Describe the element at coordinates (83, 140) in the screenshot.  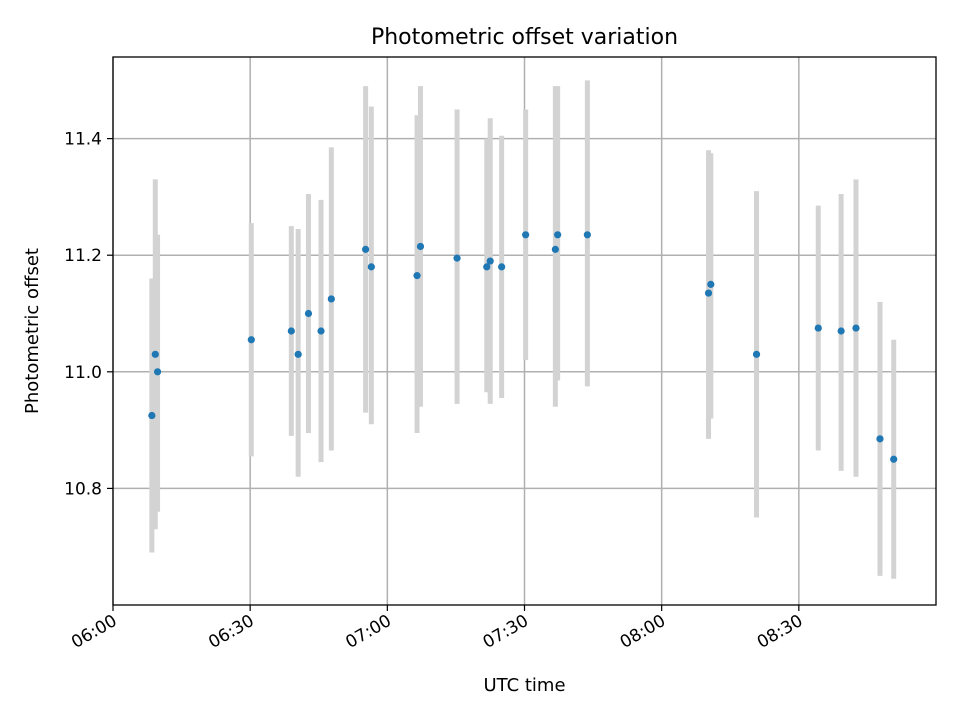
I see `y-tick-label: 11.4` at that location.